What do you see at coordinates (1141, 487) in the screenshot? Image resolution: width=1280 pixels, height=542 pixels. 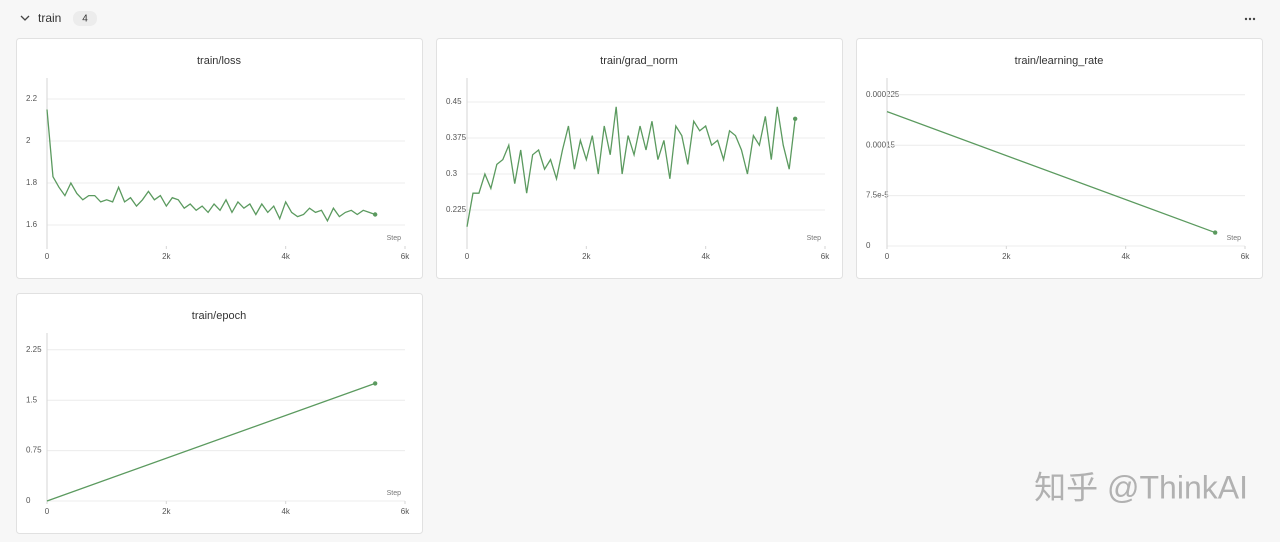 I see `watermark: 知乎 @ThinkAI` at bounding box center [1141, 487].